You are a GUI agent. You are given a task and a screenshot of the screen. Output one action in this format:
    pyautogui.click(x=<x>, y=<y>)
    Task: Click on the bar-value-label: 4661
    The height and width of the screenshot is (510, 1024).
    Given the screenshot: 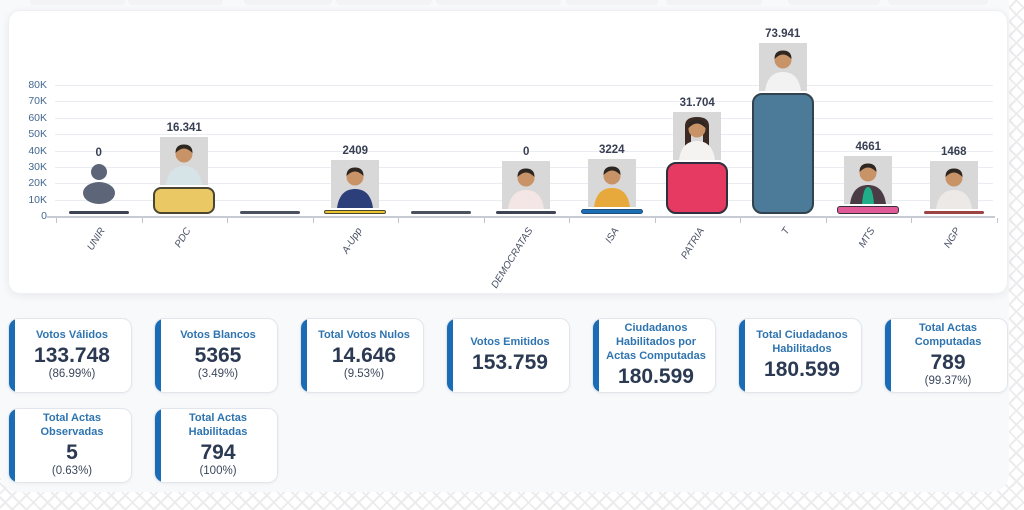 What is the action you would take?
    pyautogui.click(x=868, y=147)
    